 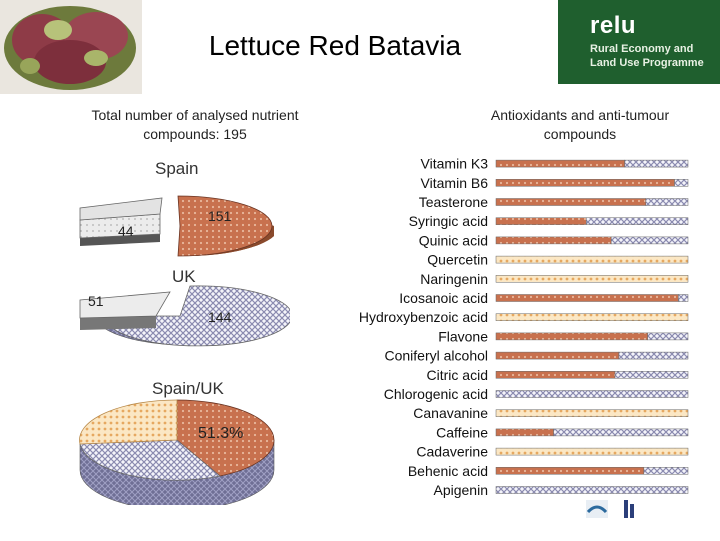 What do you see at coordinates (462, 432) in the screenshot?
I see `bar-category-label: Caffeine` at bounding box center [462, 432].